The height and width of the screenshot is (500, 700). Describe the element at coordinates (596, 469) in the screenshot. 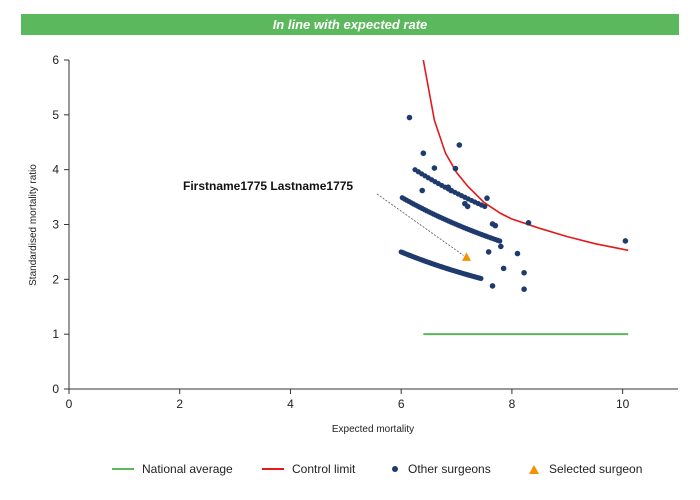

I see `legend-label-selected-surgeon: Selected surgeon` at that location.